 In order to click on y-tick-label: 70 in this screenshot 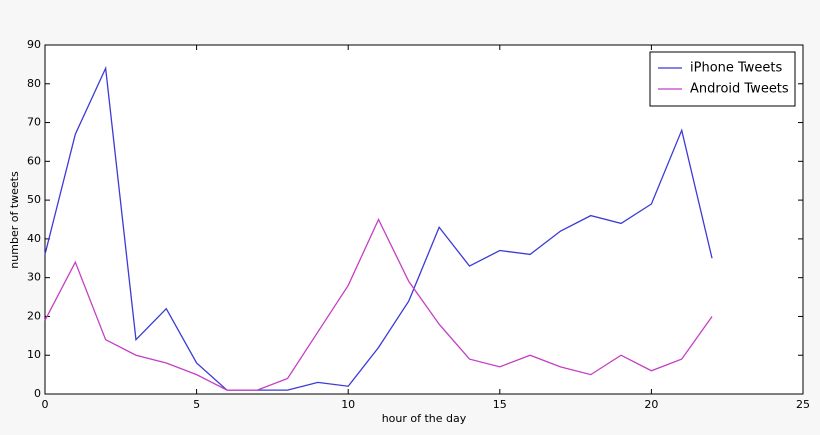, I will do `click(34, 122)`.